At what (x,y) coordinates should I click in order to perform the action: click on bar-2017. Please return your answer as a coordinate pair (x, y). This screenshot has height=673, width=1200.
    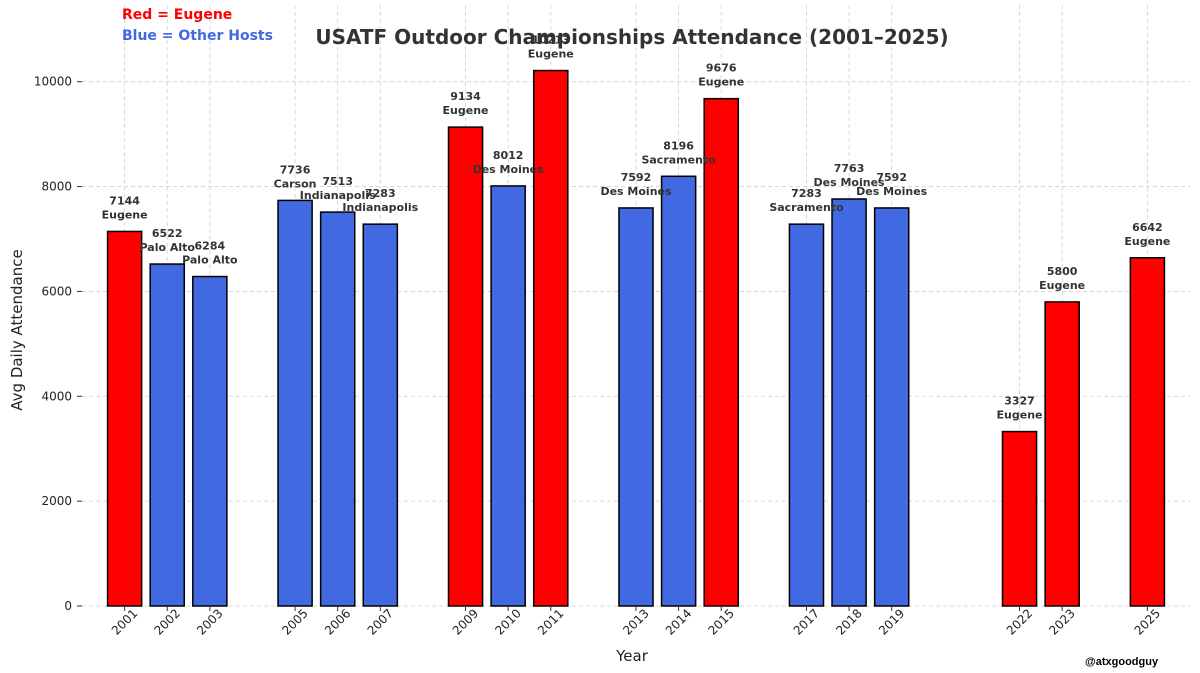
    Looking at the image, I should click on (806, 415).